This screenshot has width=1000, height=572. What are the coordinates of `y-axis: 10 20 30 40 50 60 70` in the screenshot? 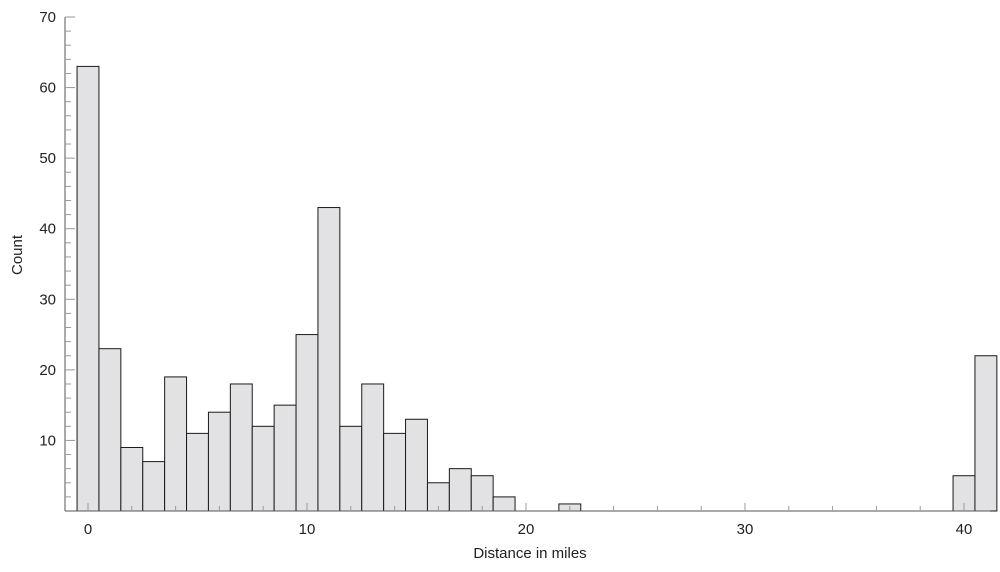 It's located at (57, 260).